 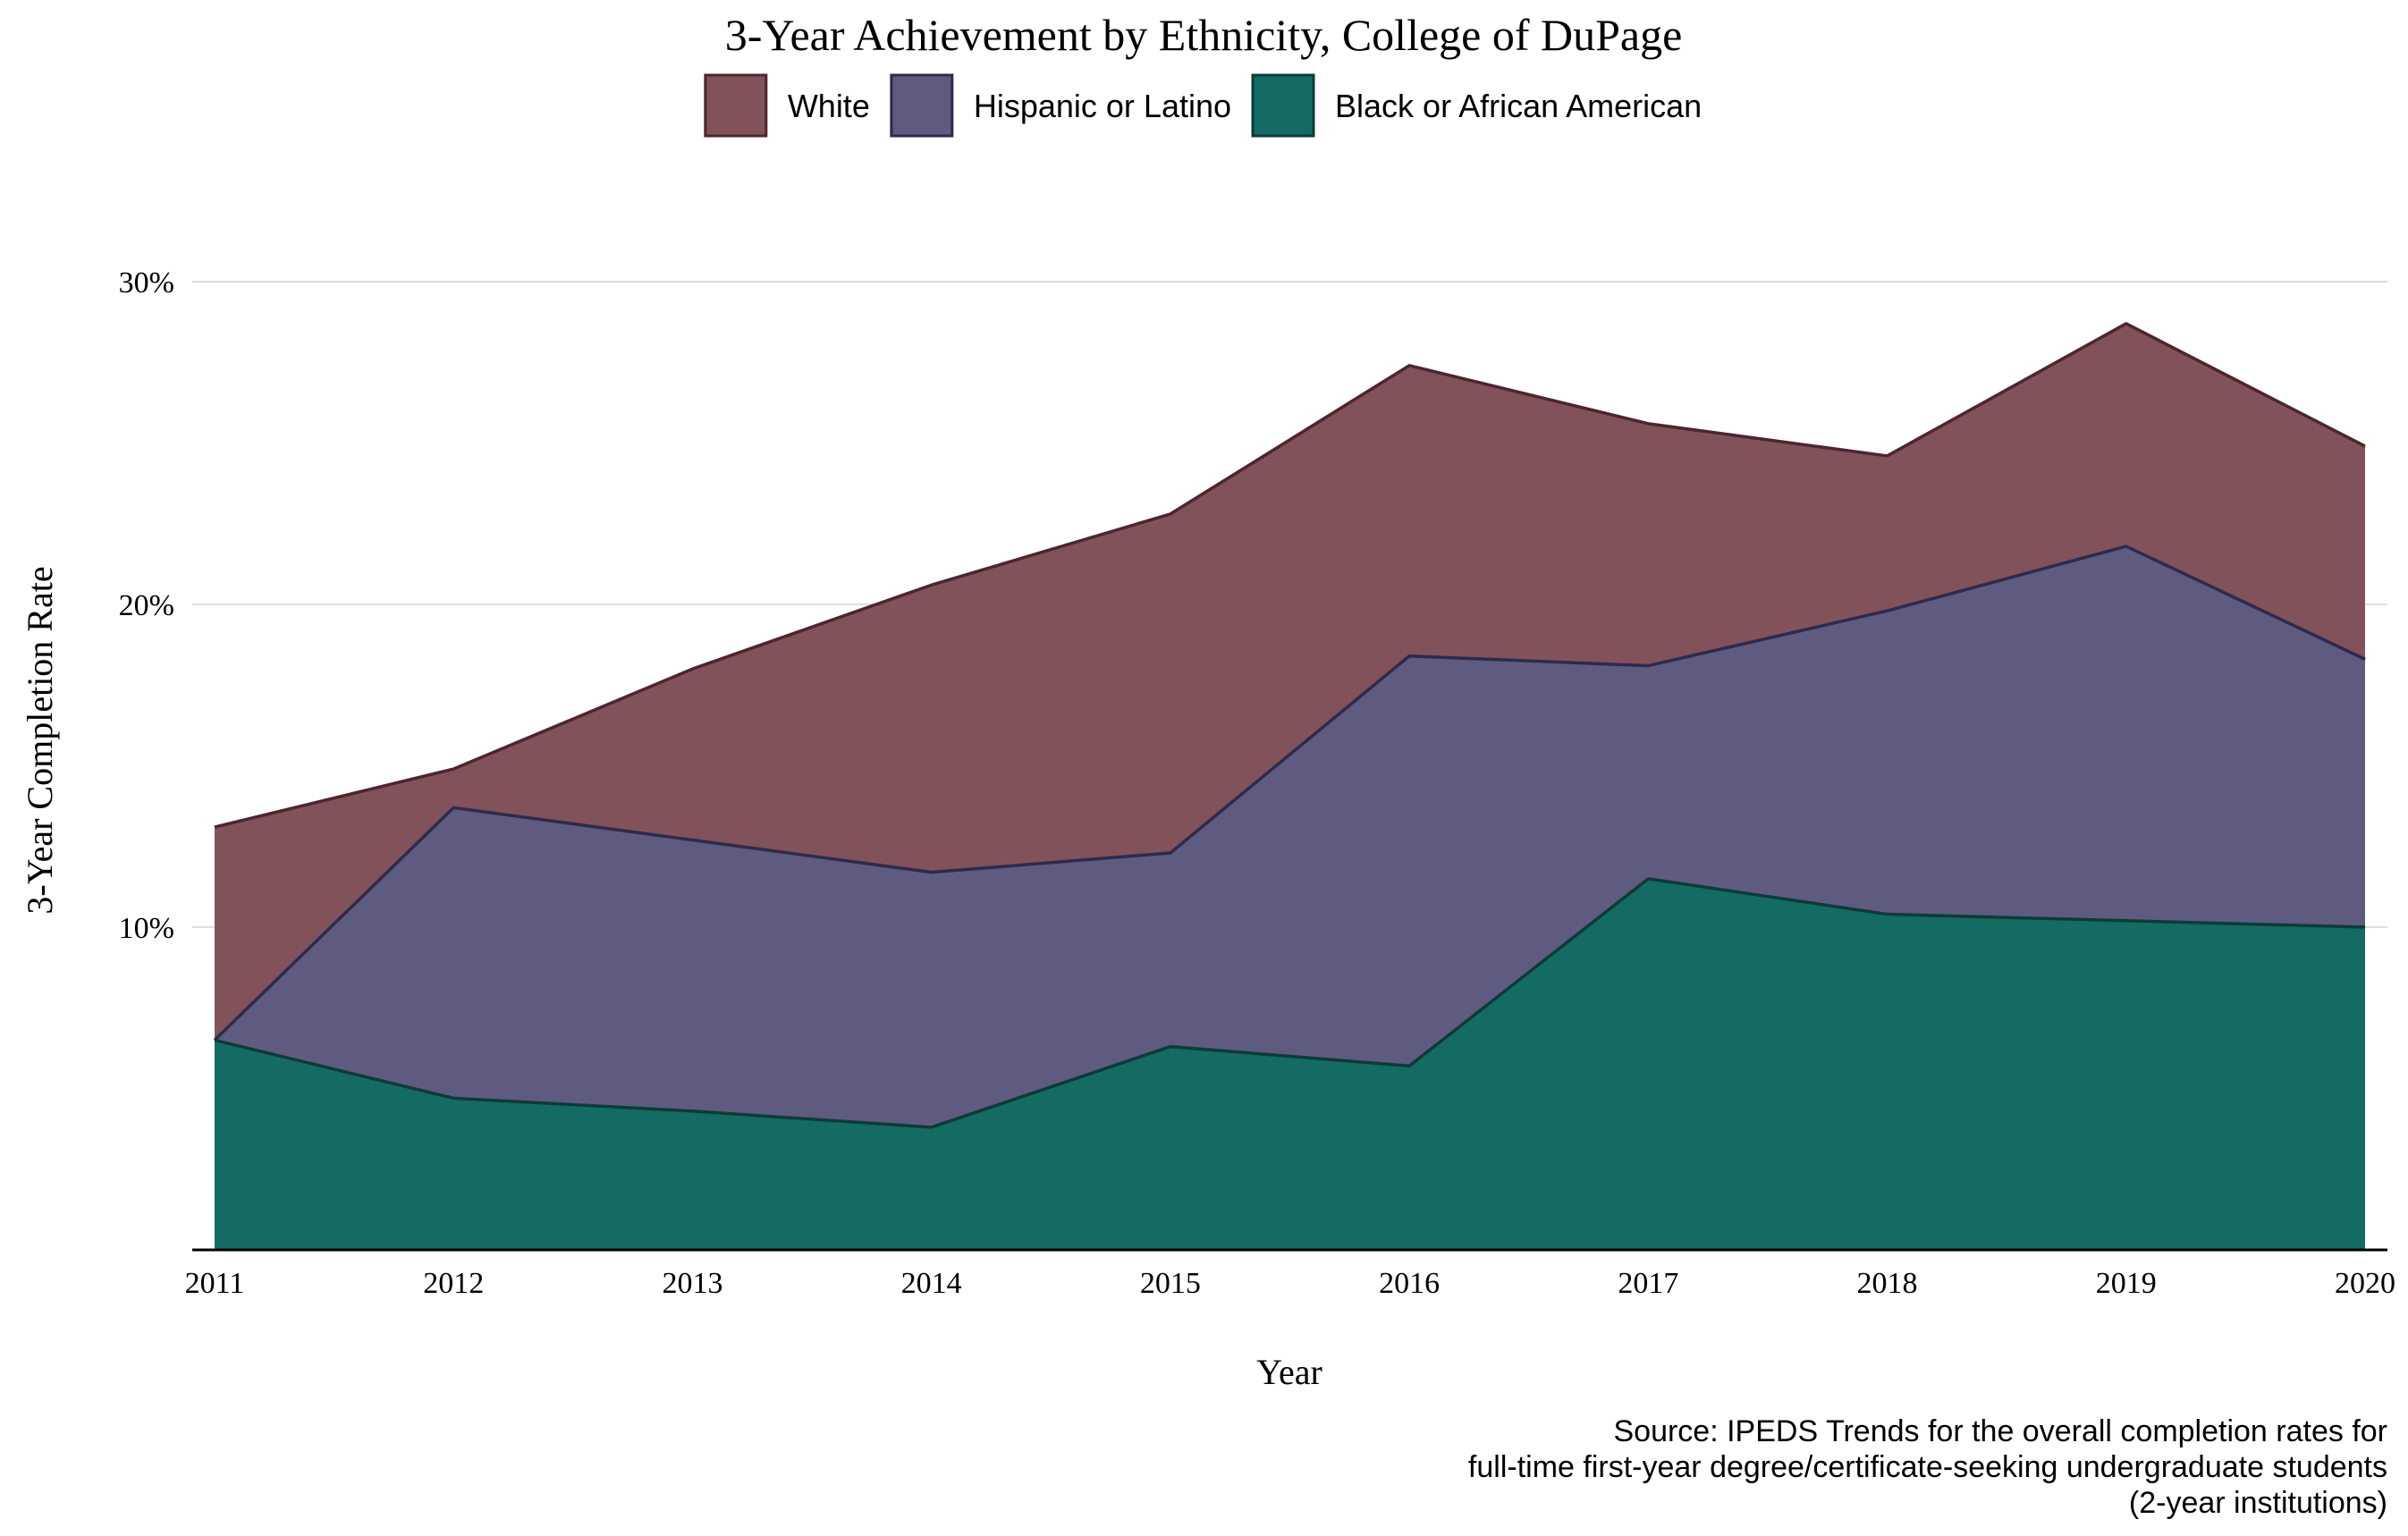 I want to click on x-tick-label: 2013, so click(x=692, y=1283).